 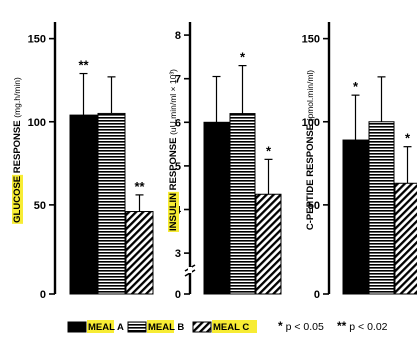 I want to click on y-axis-label: GLUCOSE RESPONSE (mg.h/min), so click(x=17, y=150).